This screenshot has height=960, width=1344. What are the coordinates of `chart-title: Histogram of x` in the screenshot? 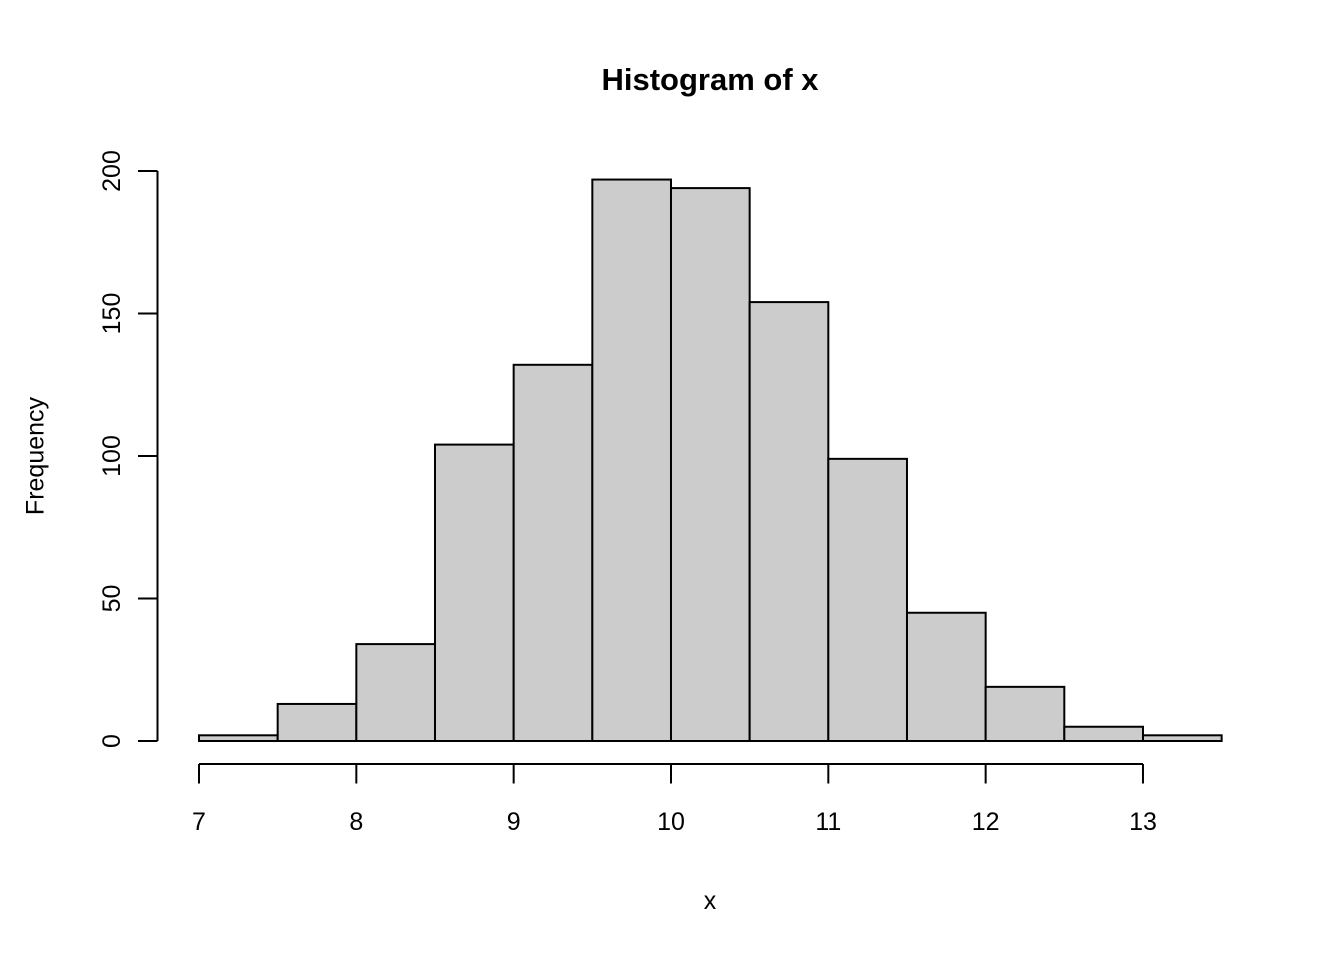 It's located at (710, 79).